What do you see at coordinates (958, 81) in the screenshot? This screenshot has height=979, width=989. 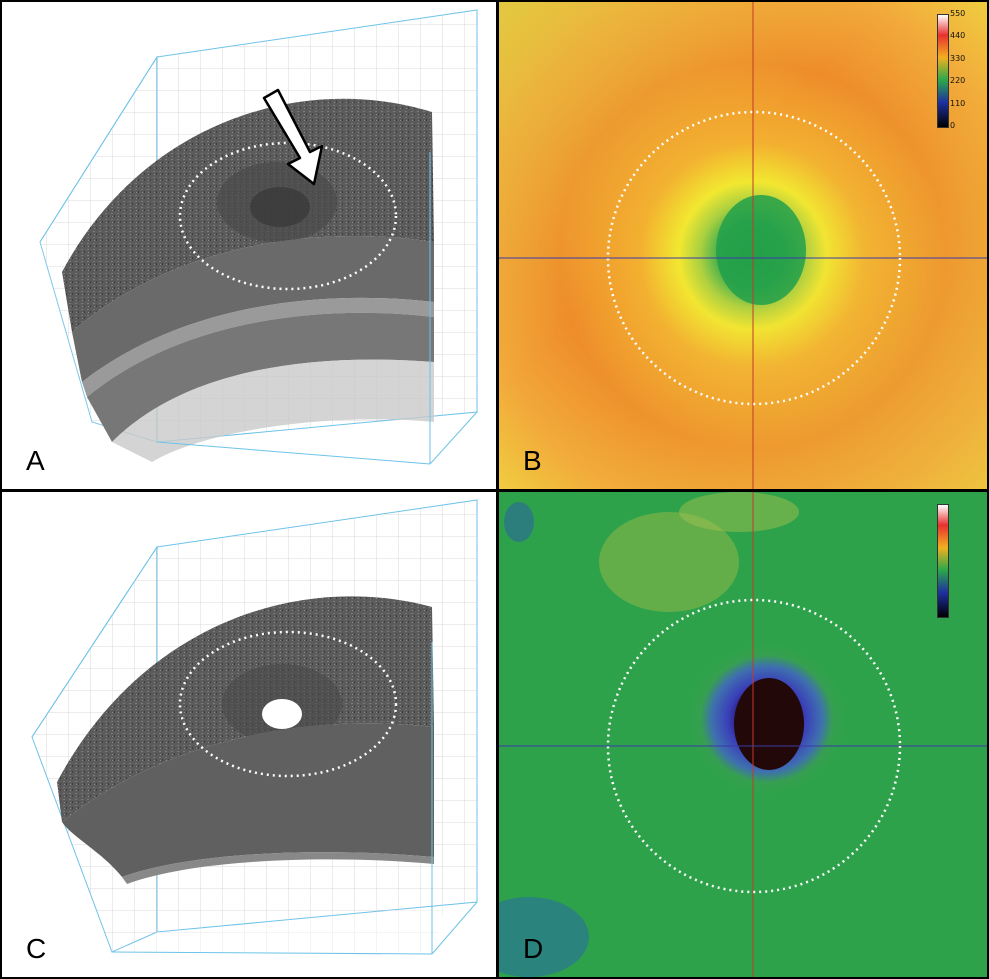 I see `legend-tick: 220` at bounding box center [958, 81].